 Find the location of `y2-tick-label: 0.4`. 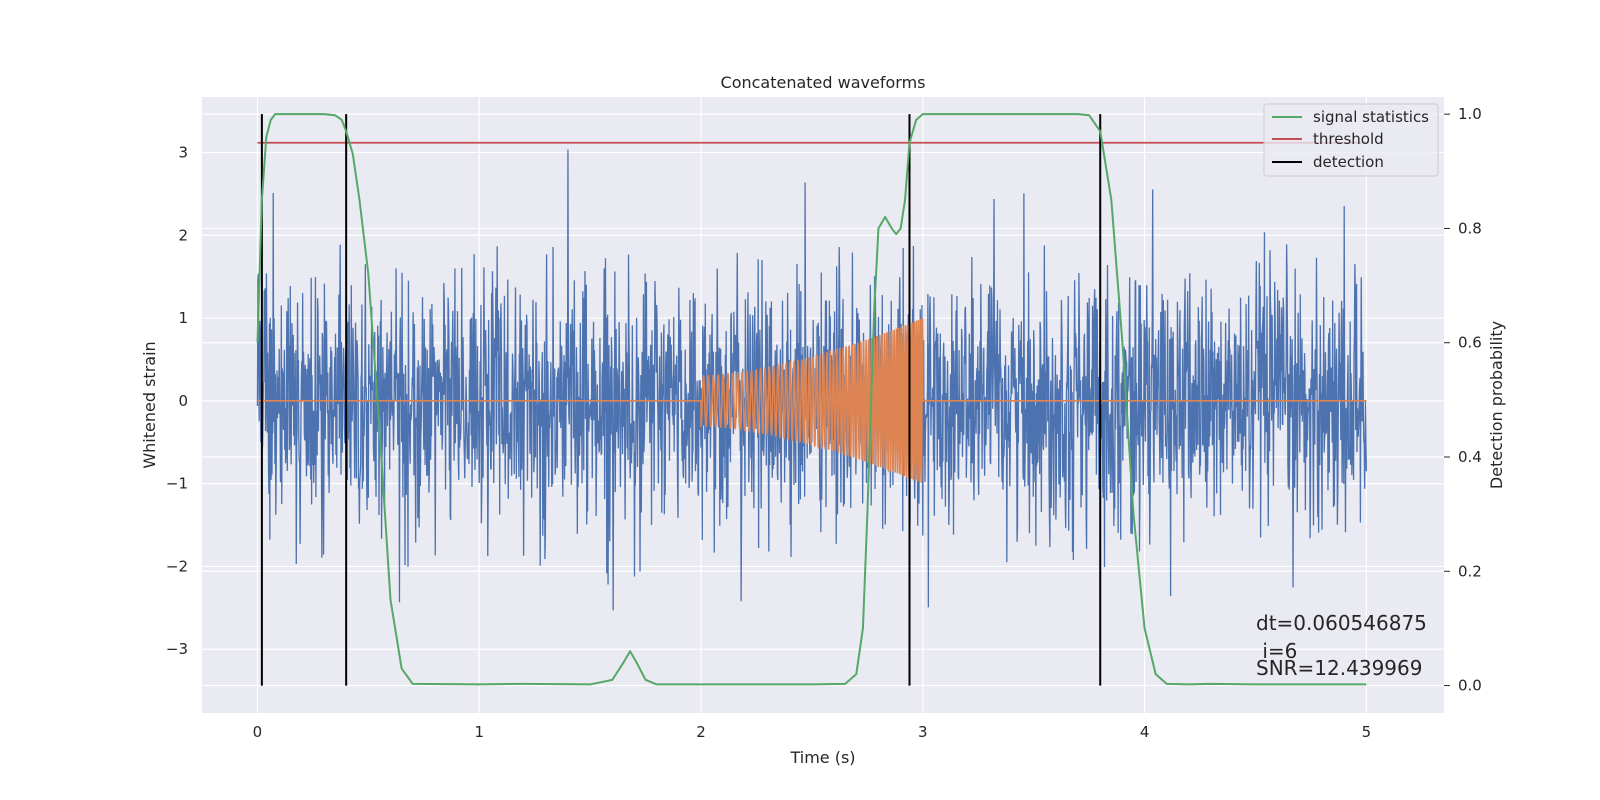

y2-tick-label: 0.4 is located at coordinates (1470, 457).